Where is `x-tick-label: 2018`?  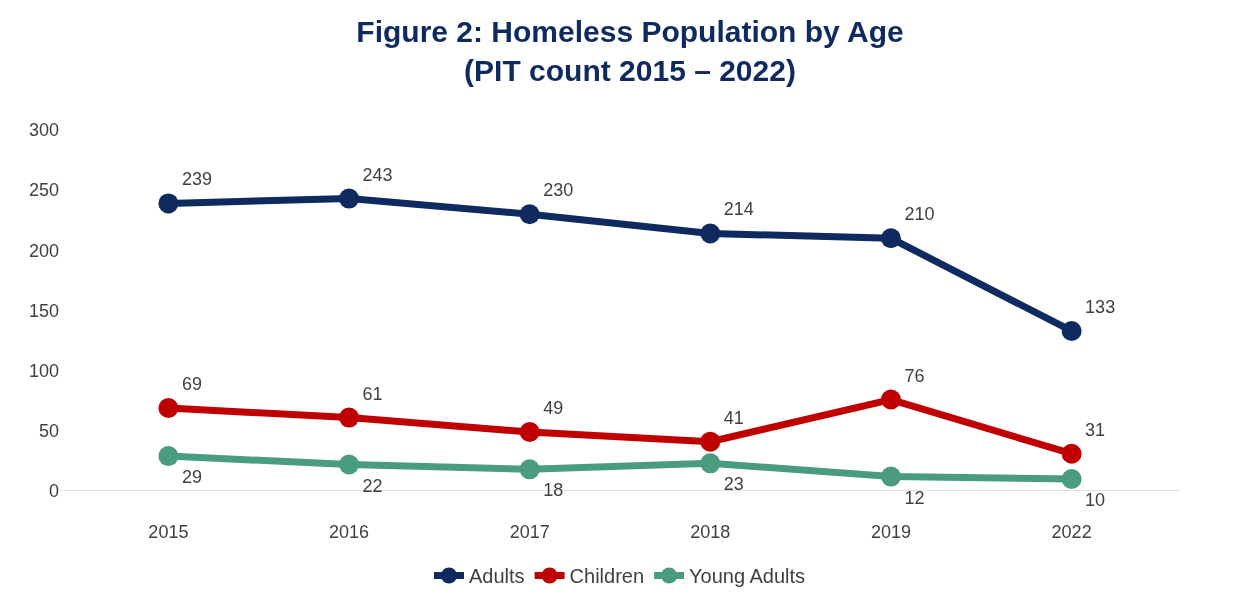 x-tick-label: 2018 is located at coordinates (710, 532).